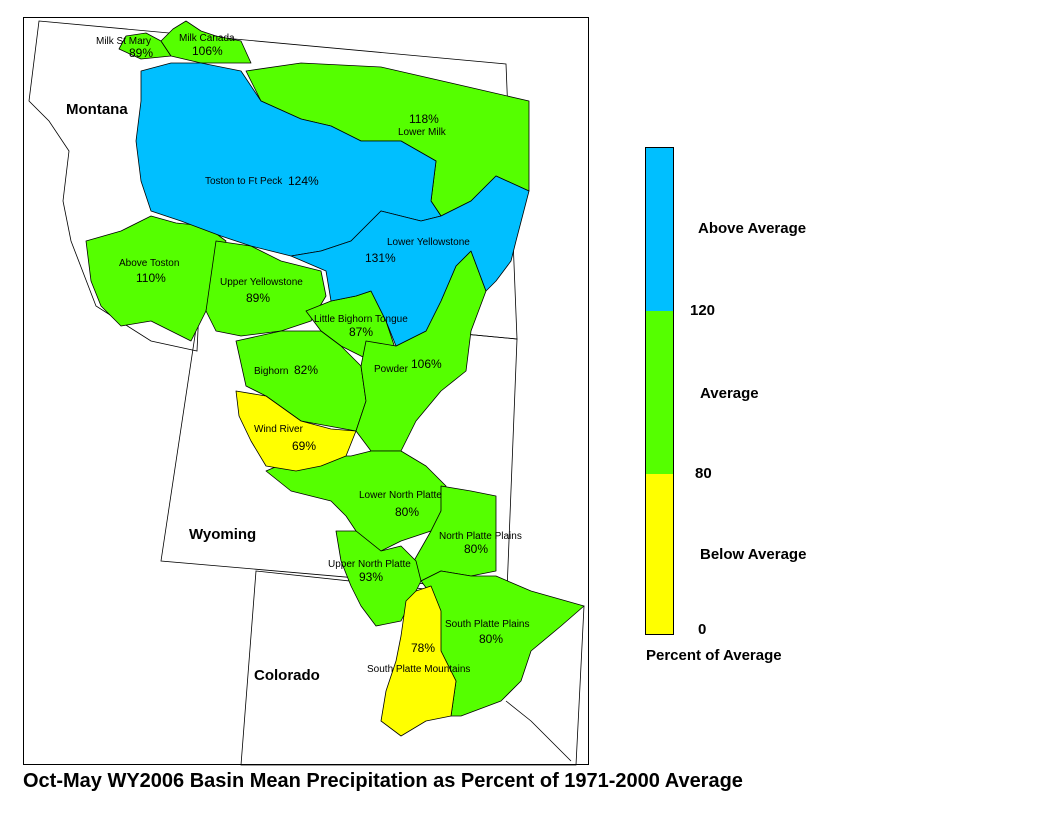 Image resolution: width=1056 pixels, height=816 pixels. I want to click on basin-name-milk-st-mary: Milk St Mary, so click(123, 41).